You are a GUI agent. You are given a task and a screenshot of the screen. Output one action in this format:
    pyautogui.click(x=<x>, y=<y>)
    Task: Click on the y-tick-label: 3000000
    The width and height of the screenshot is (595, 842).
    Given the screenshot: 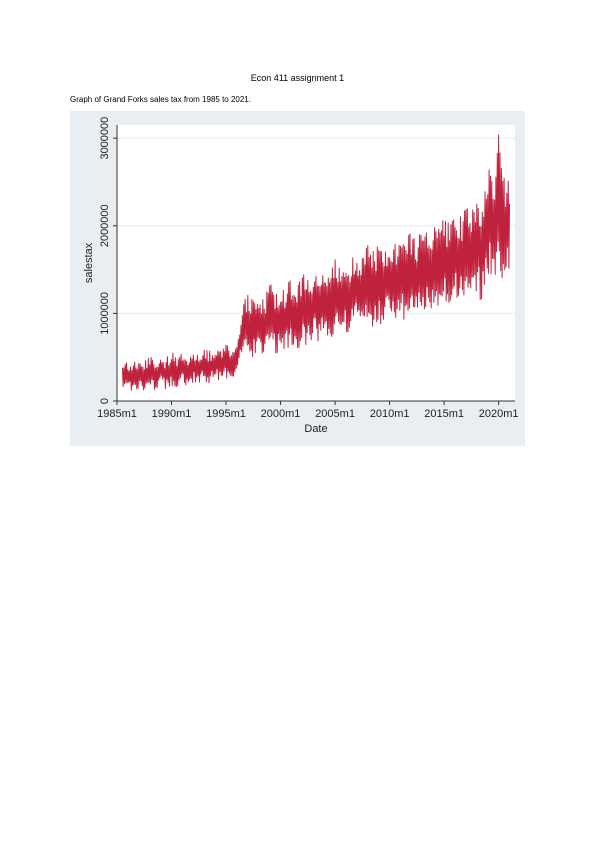 What is the action you would take?
    pyautogui.click(x=105, y=138)
    